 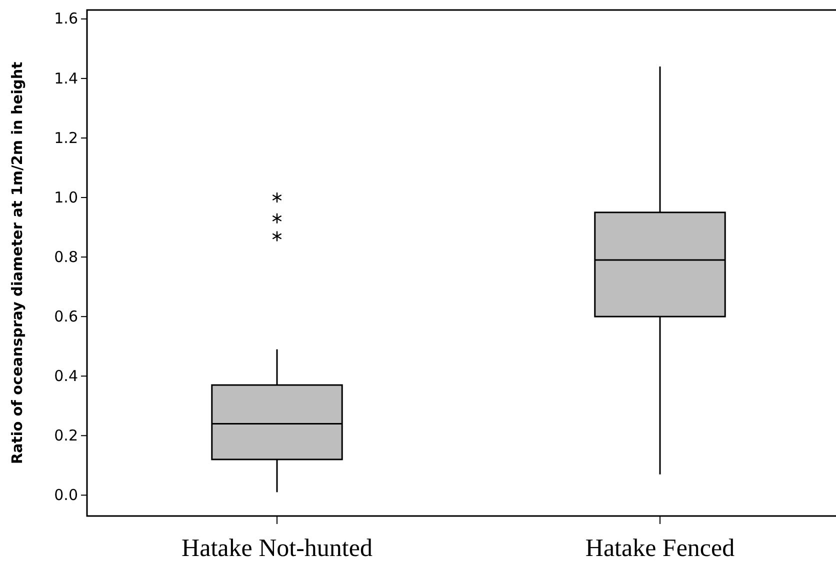 What do you see at coordinates (18, 263) in the screenshot?
I see `y-axis-title: Ratio of oceanspray diameter at 1m/2m in height` at bounding box center [18, 263].